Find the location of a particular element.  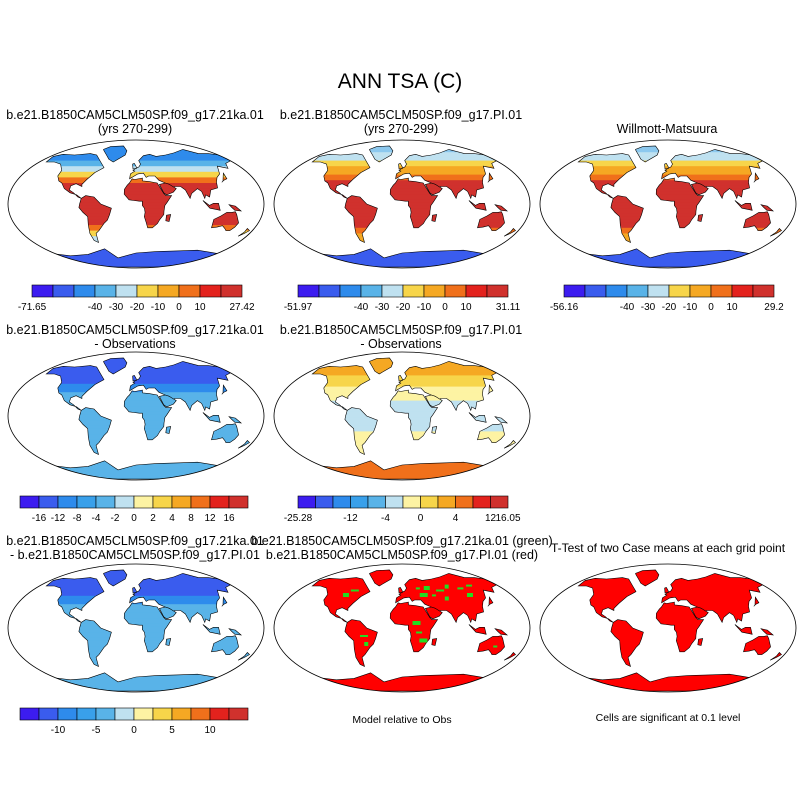

colorbar-4-label: -4 is located at coordinates (96, 518).